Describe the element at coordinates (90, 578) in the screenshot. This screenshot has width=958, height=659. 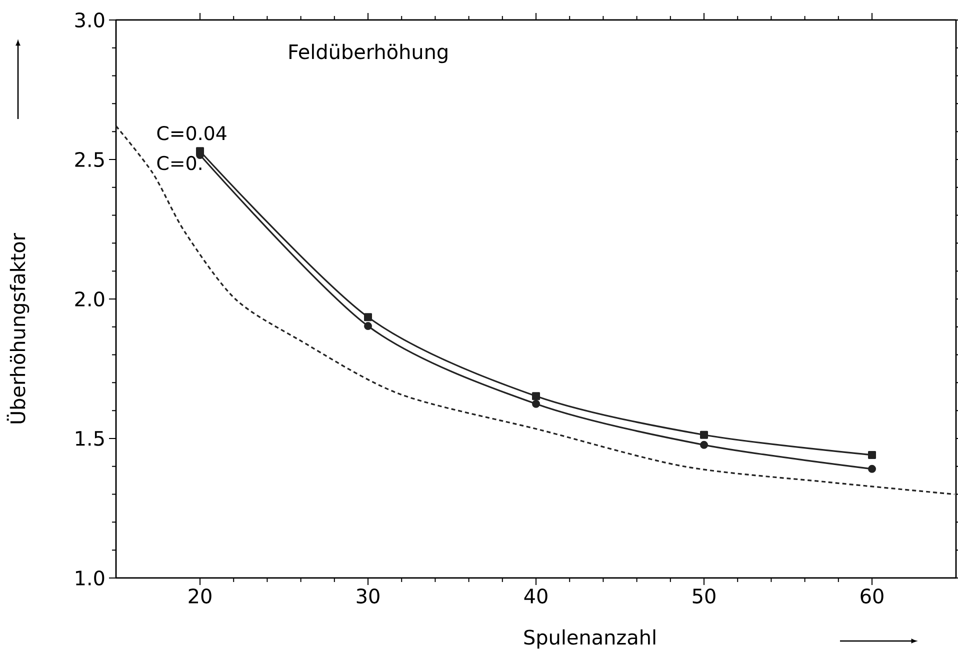
I see `y-tick-label: 1.0` at that location.